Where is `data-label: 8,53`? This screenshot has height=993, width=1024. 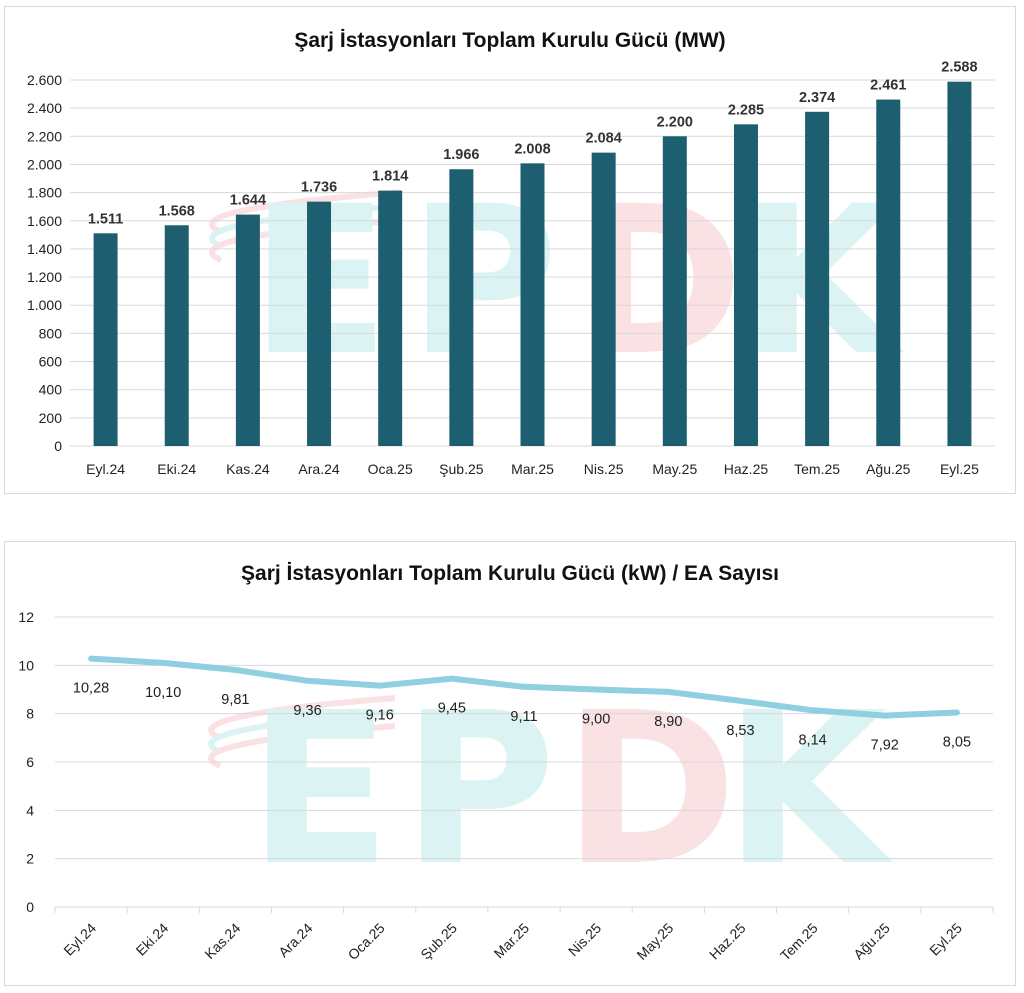
data-label: 8,53 is located at coordinates (740, 731).